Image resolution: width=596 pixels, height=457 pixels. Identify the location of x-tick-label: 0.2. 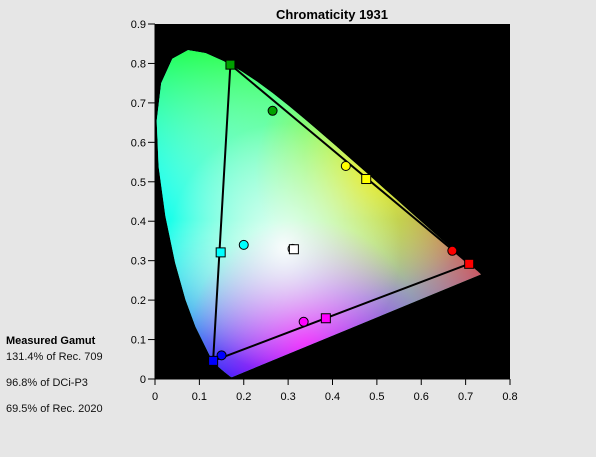
(243, 397).